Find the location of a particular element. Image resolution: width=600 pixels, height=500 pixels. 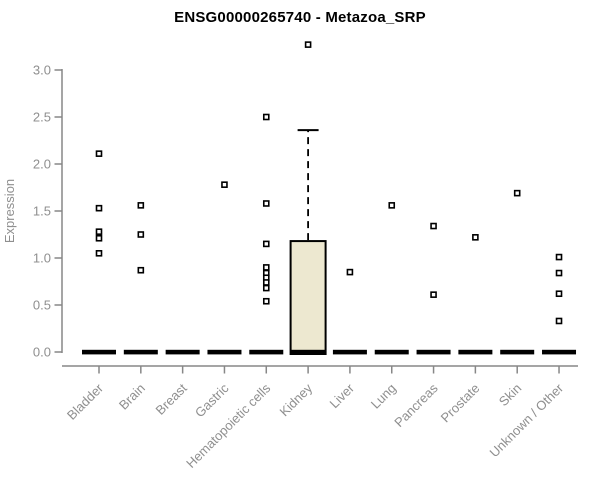

chart-title: ENSG00000265740 - Metazoa_SRP is located at coordinates (300, 17).